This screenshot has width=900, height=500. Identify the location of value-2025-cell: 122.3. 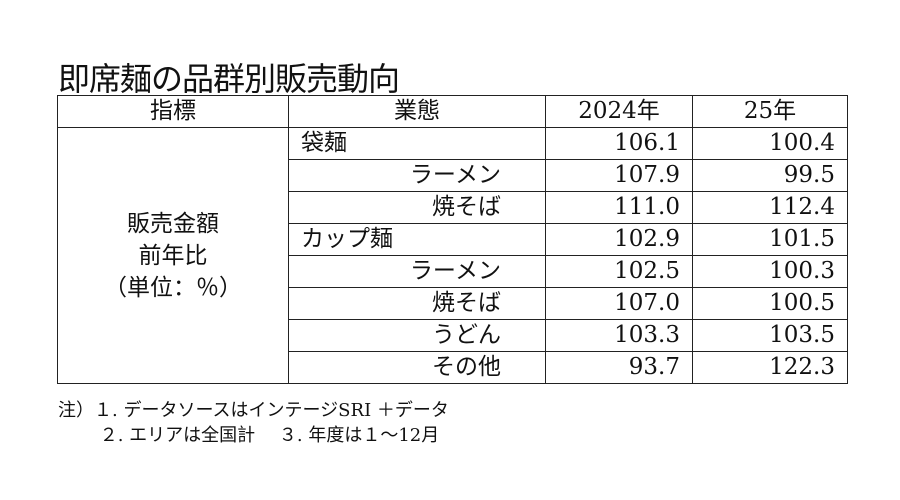
(770, 367).